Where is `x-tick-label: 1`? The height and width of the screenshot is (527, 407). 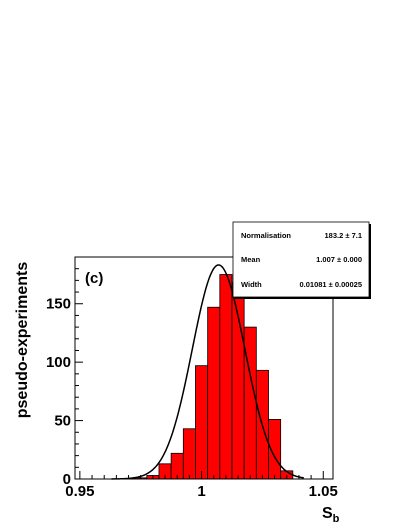 x-tick-label: 1 is located at coordinates (201, 491).